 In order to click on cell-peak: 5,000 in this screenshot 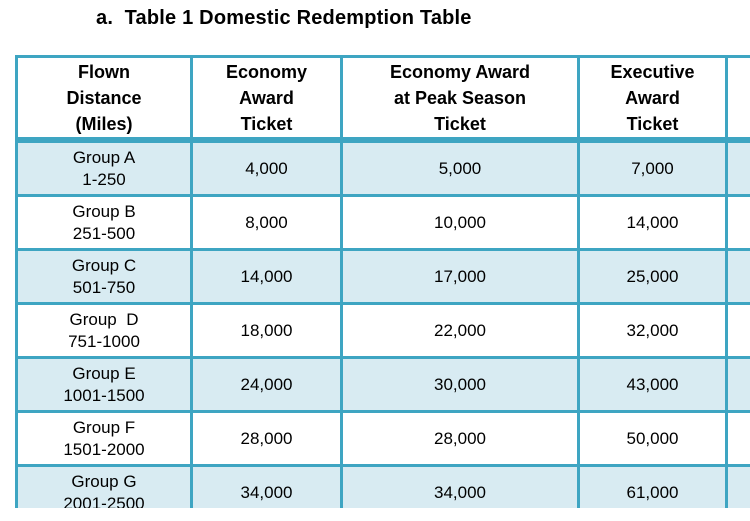, I will do `click(460, 167)`.